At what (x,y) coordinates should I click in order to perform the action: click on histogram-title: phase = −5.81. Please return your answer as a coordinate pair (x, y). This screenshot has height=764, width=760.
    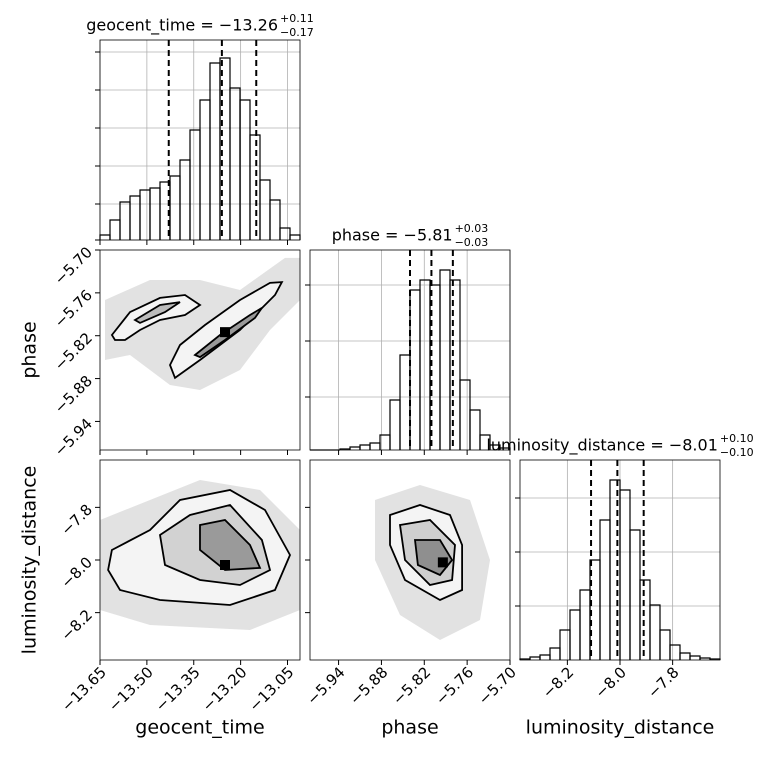
    Looking at the image, I should click on (392, 235).